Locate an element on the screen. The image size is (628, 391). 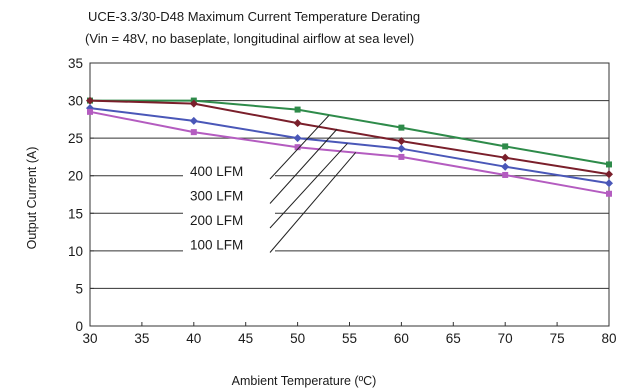
legend-label-200-lfm: 200 LFM is located at coordinates (216, 220).